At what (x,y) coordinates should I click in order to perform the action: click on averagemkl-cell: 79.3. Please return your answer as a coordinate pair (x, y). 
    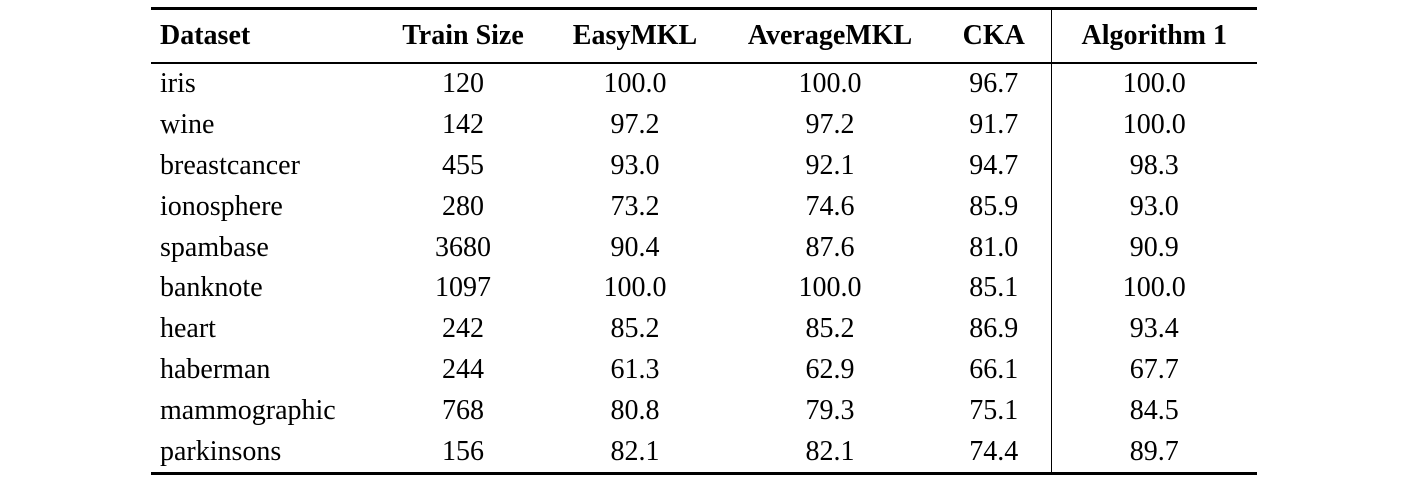
    Looking at the image, I should click on (830, 410).